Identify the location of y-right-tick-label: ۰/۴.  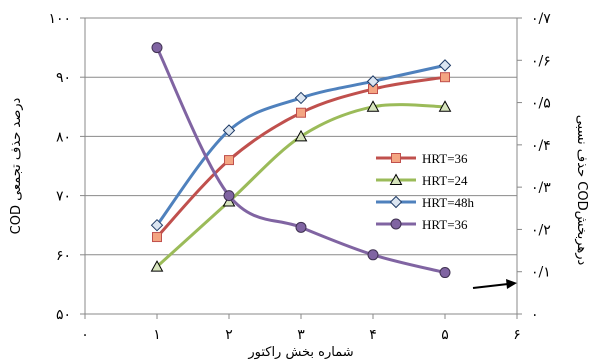
(541, 146).